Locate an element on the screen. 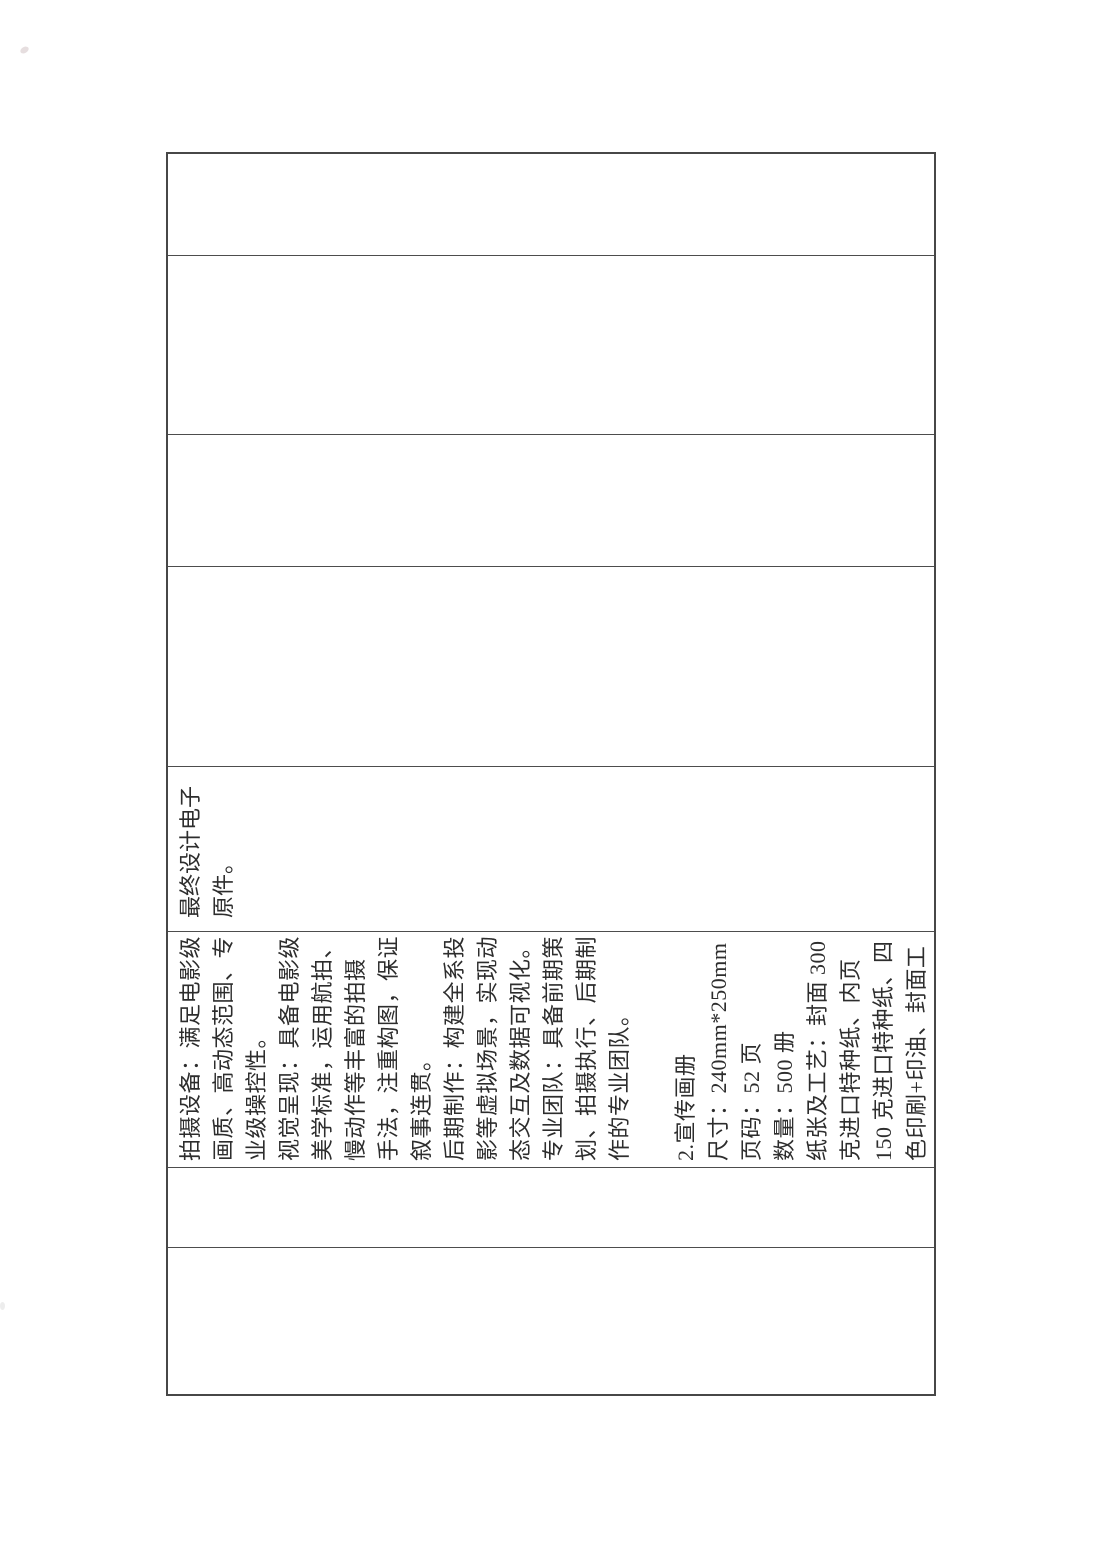 This screenshot has height=1558, width=1102. table-cell-final-deliverable: 最终设计电子 原件。 is located at coordinates (551, 848).